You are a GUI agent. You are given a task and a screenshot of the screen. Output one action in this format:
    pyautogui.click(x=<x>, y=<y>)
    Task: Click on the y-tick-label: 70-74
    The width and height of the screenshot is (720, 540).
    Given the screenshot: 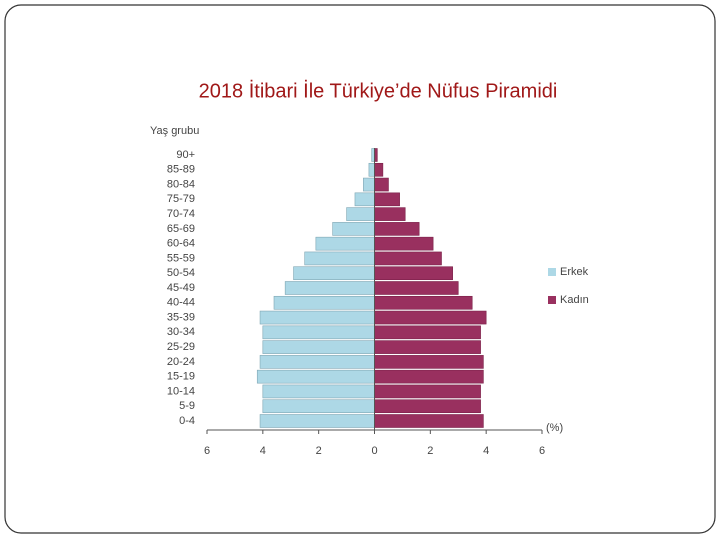 What is the action you would take?
    pyautogui.click(x=181, y=214)
    